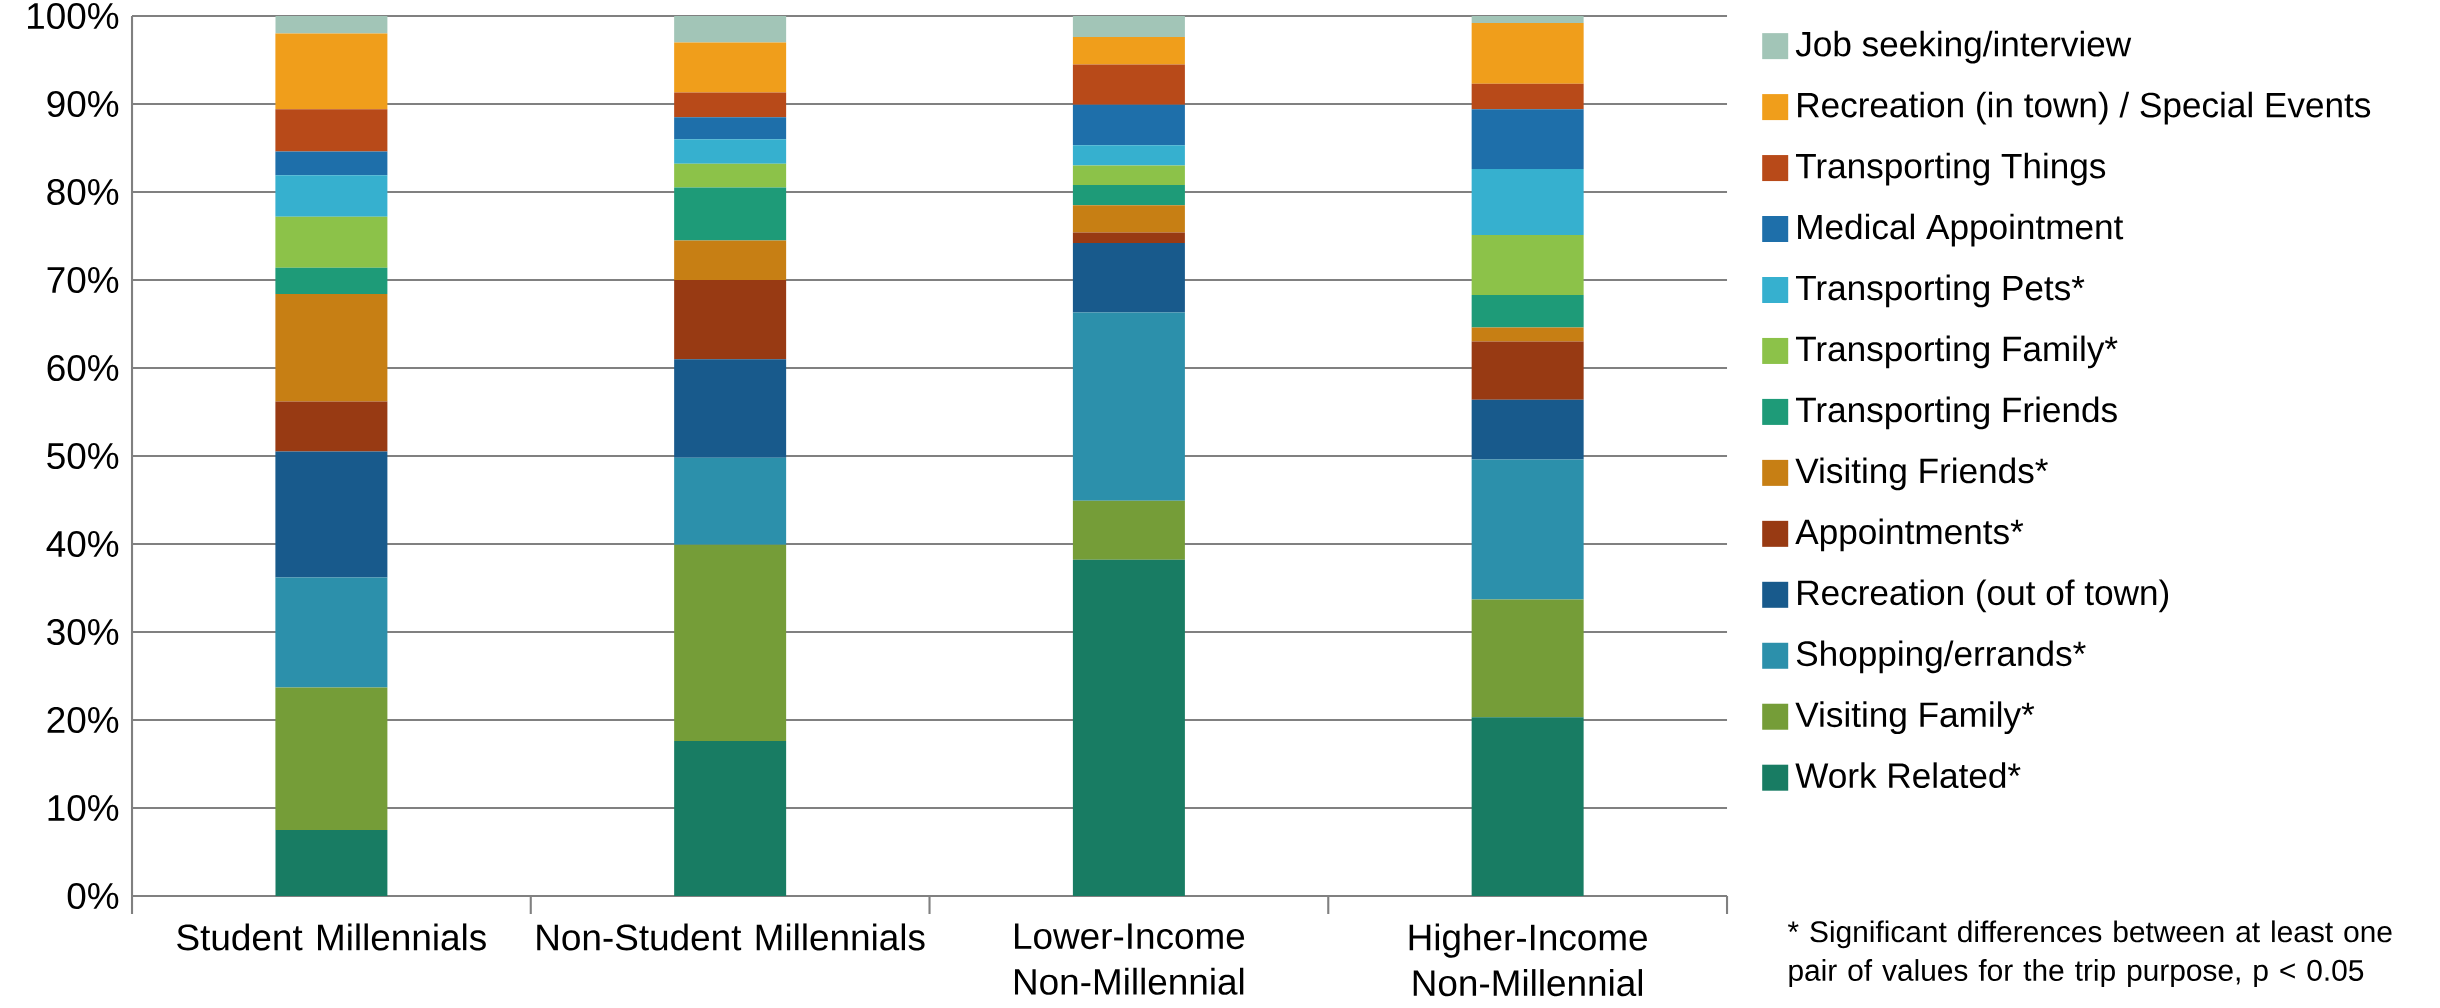 This screenshot has width=2440, height=1008. Describe the element at coordinates (1921, 474) in the screenshot. I see `legend-label: Visiting Friends*` at that location.